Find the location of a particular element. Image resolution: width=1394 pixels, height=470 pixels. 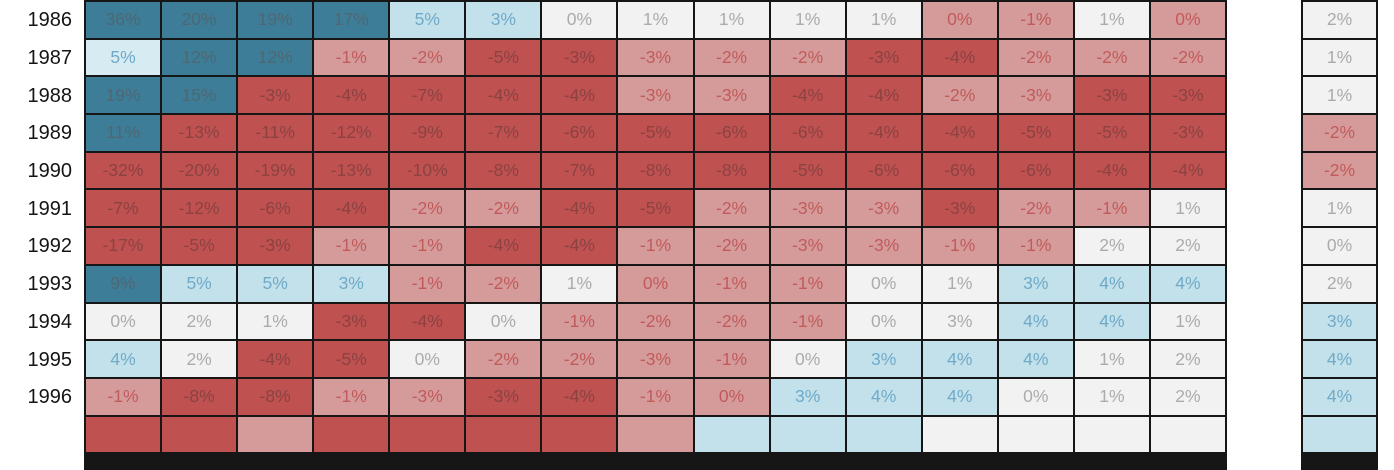

heatmap-cell: 15% is located at coordinates (199, 95).